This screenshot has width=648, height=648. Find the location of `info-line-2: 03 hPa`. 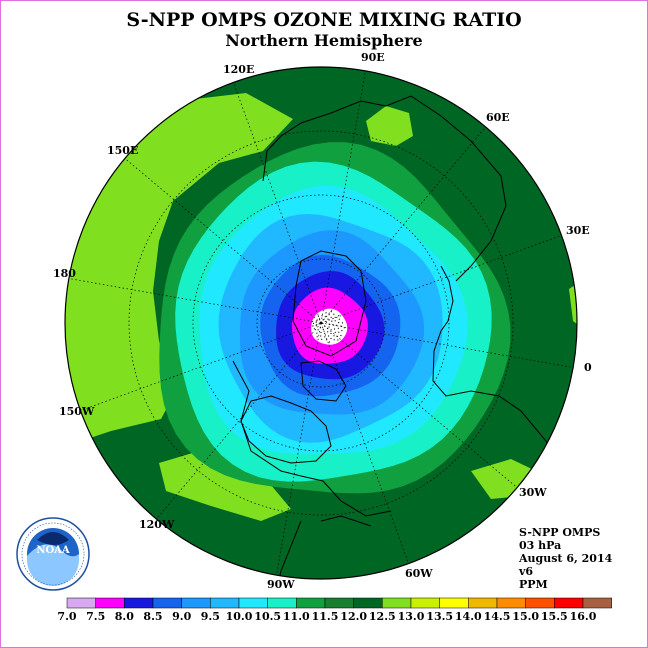

info-line-2: 03 hPa is located at coordinates (540, 545).